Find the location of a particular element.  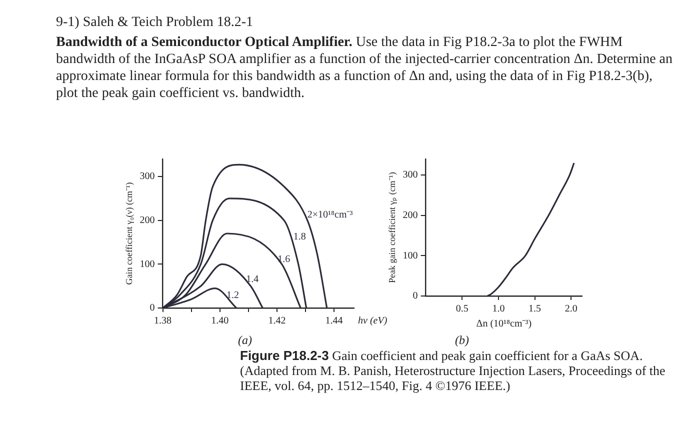

x-tick-label: 1.42 is located at coordinates (277, 321).